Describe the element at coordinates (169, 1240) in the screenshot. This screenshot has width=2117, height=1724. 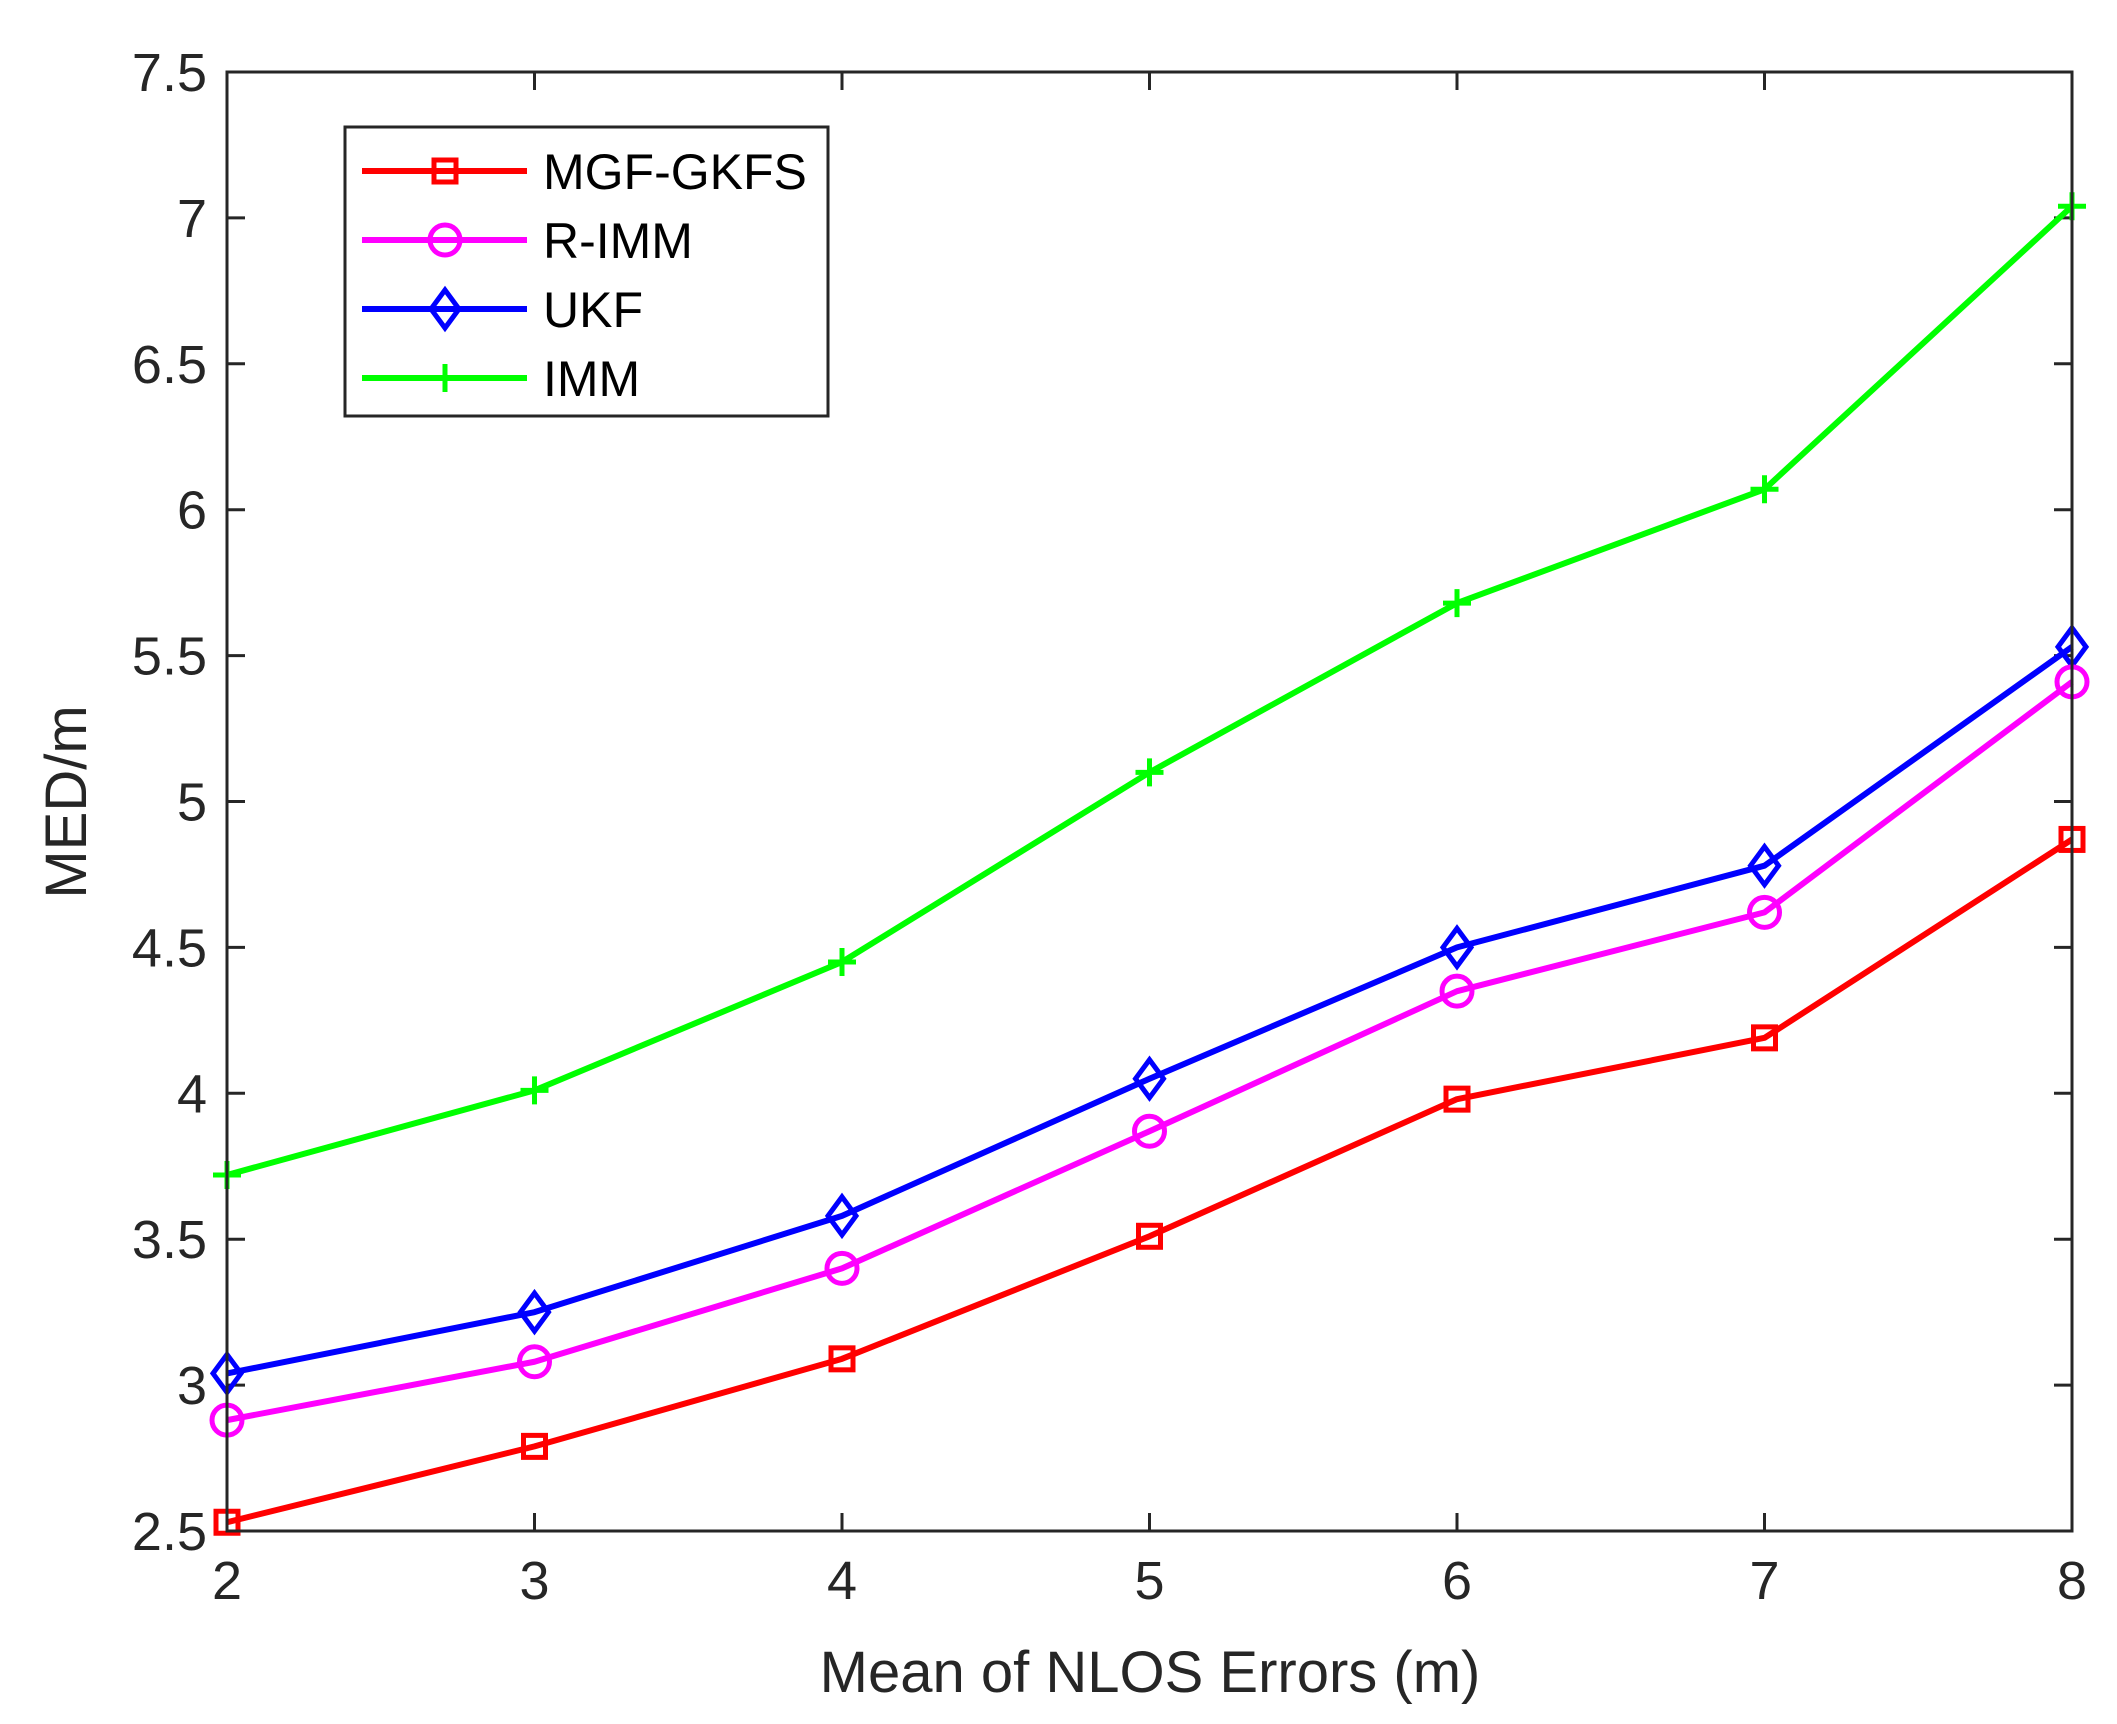
I see `y-tick-label: 3.5` at that location.